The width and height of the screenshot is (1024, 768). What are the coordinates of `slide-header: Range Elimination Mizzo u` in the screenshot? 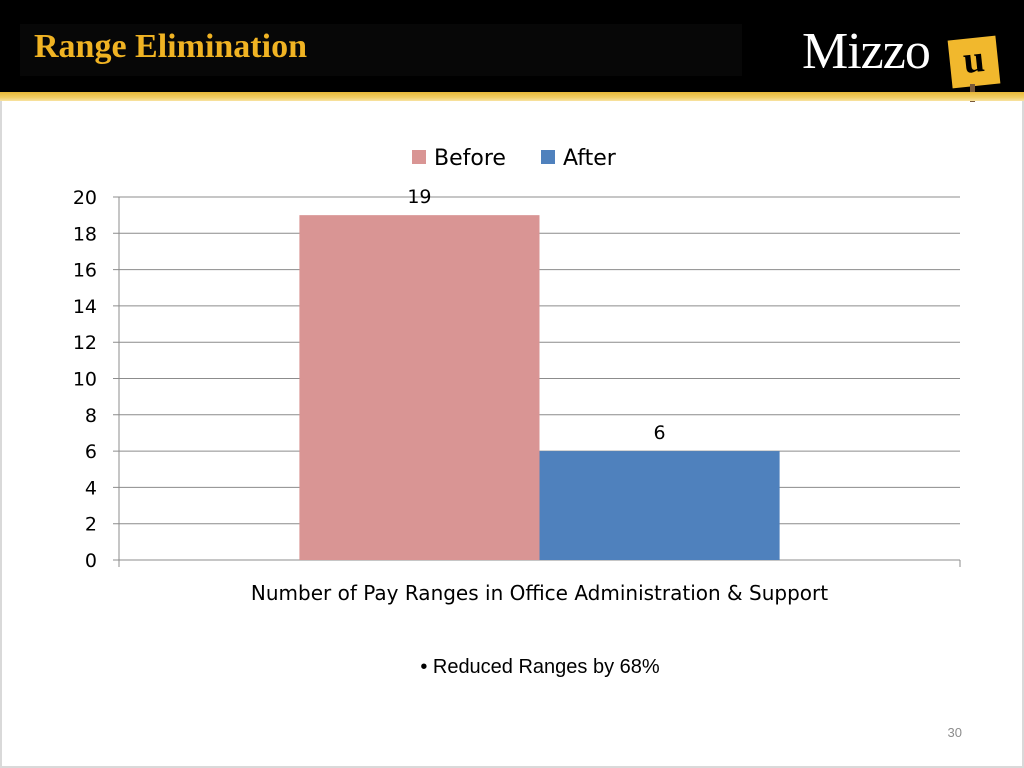 It's located at (512, 51).